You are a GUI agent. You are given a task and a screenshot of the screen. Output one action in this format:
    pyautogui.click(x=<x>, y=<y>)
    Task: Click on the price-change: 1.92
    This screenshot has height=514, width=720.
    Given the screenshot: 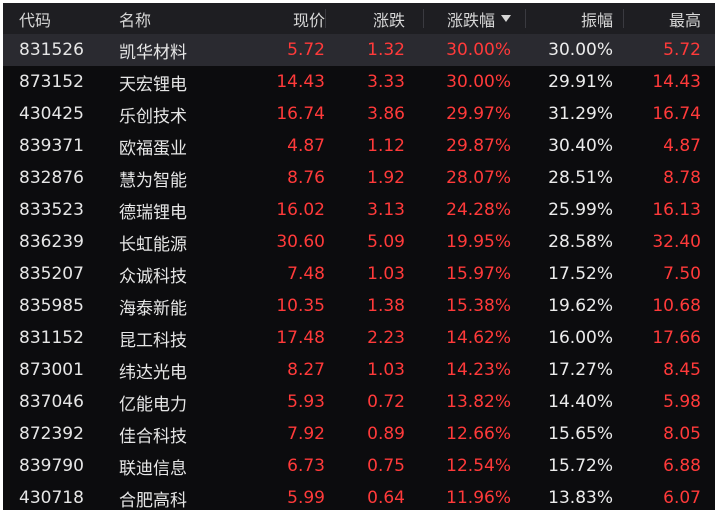 What is the action you would take?
    pyautogui.click(x=386, y=178)
    